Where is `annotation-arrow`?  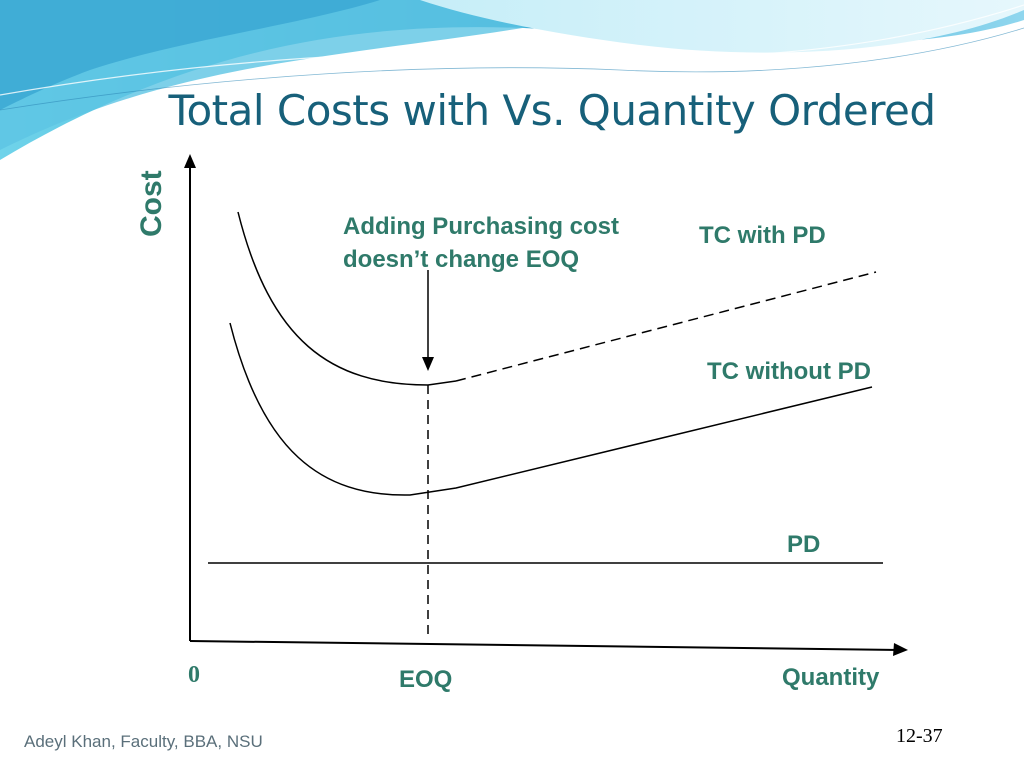
annotation-arrow is located at coordinates (428, 320).